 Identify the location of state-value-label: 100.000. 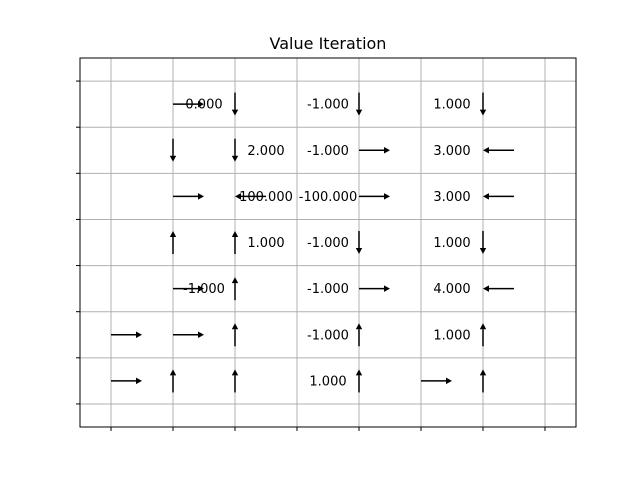
(266, 197).